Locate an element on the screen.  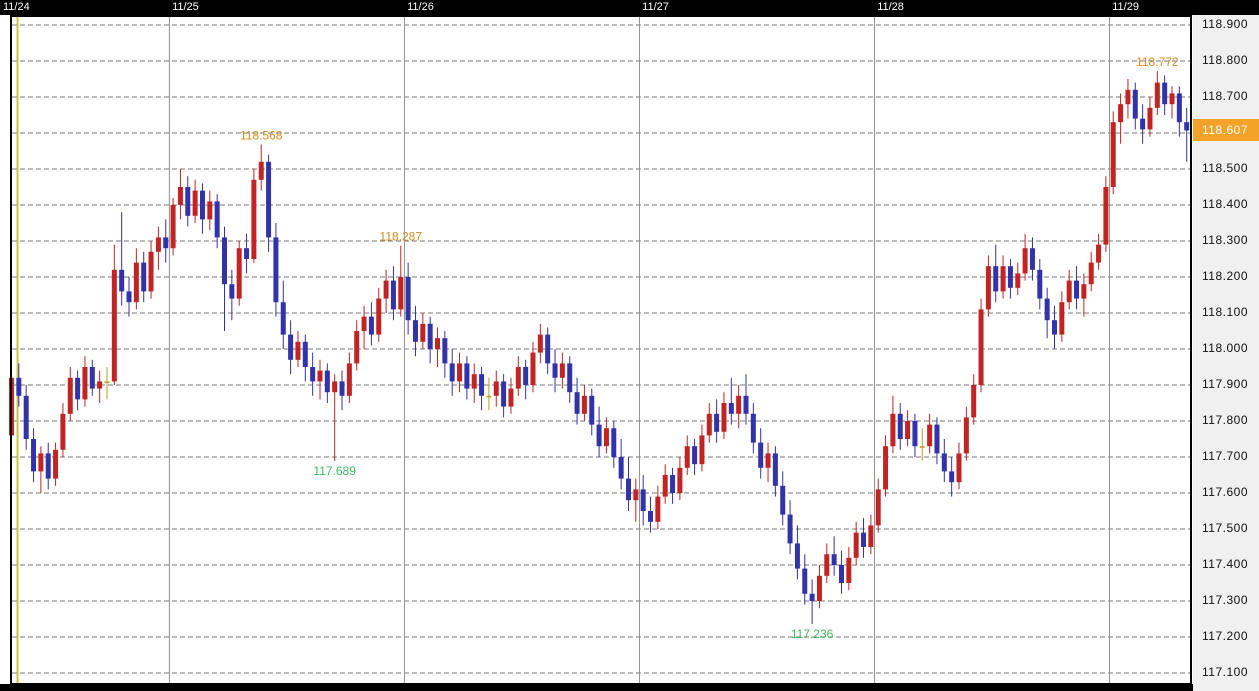
date-axis-label: 11/27 is located at coordinates (655, 7).